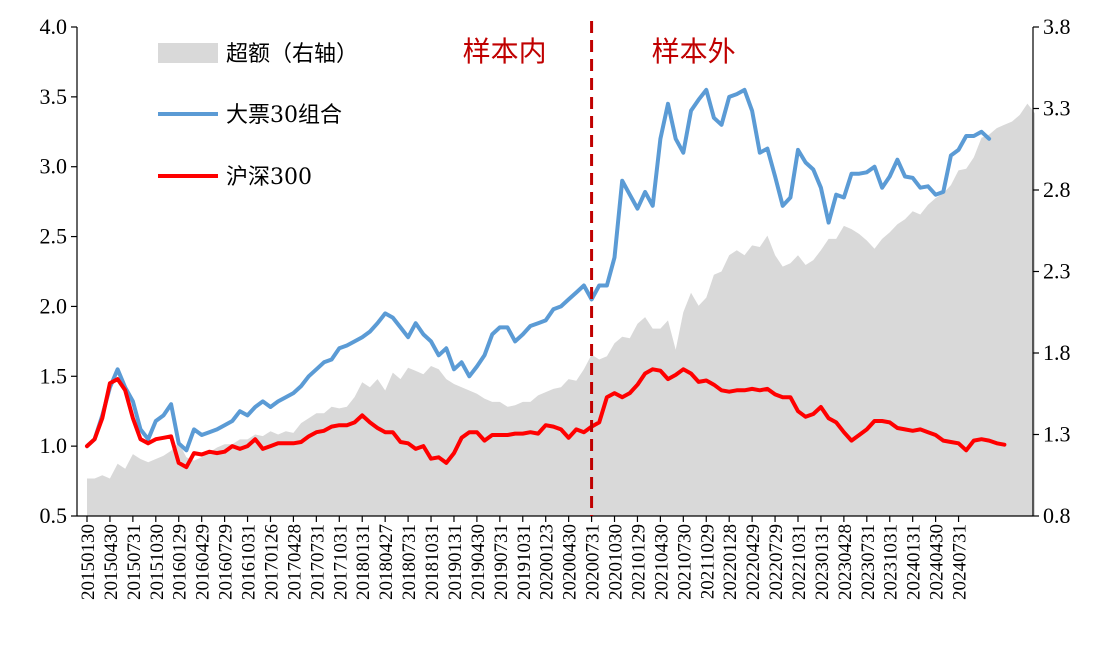  I want to click on x-tick-label: 20220429, so click(753, 562).